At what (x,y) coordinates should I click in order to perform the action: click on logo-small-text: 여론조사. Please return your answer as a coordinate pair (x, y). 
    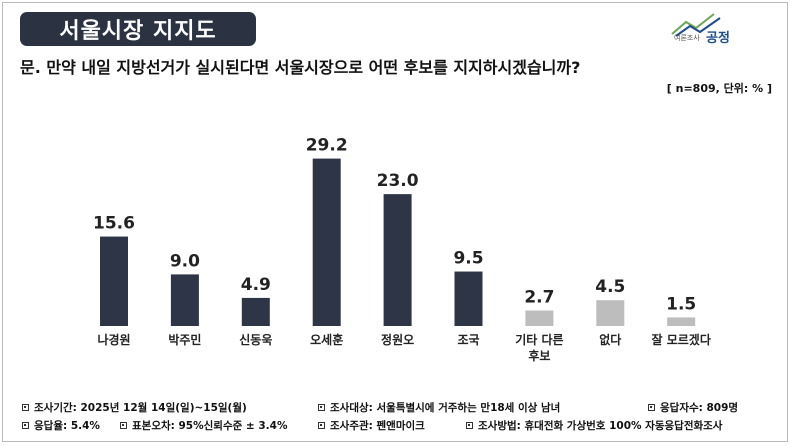
    Looking at the image, I should click on (687, 38).